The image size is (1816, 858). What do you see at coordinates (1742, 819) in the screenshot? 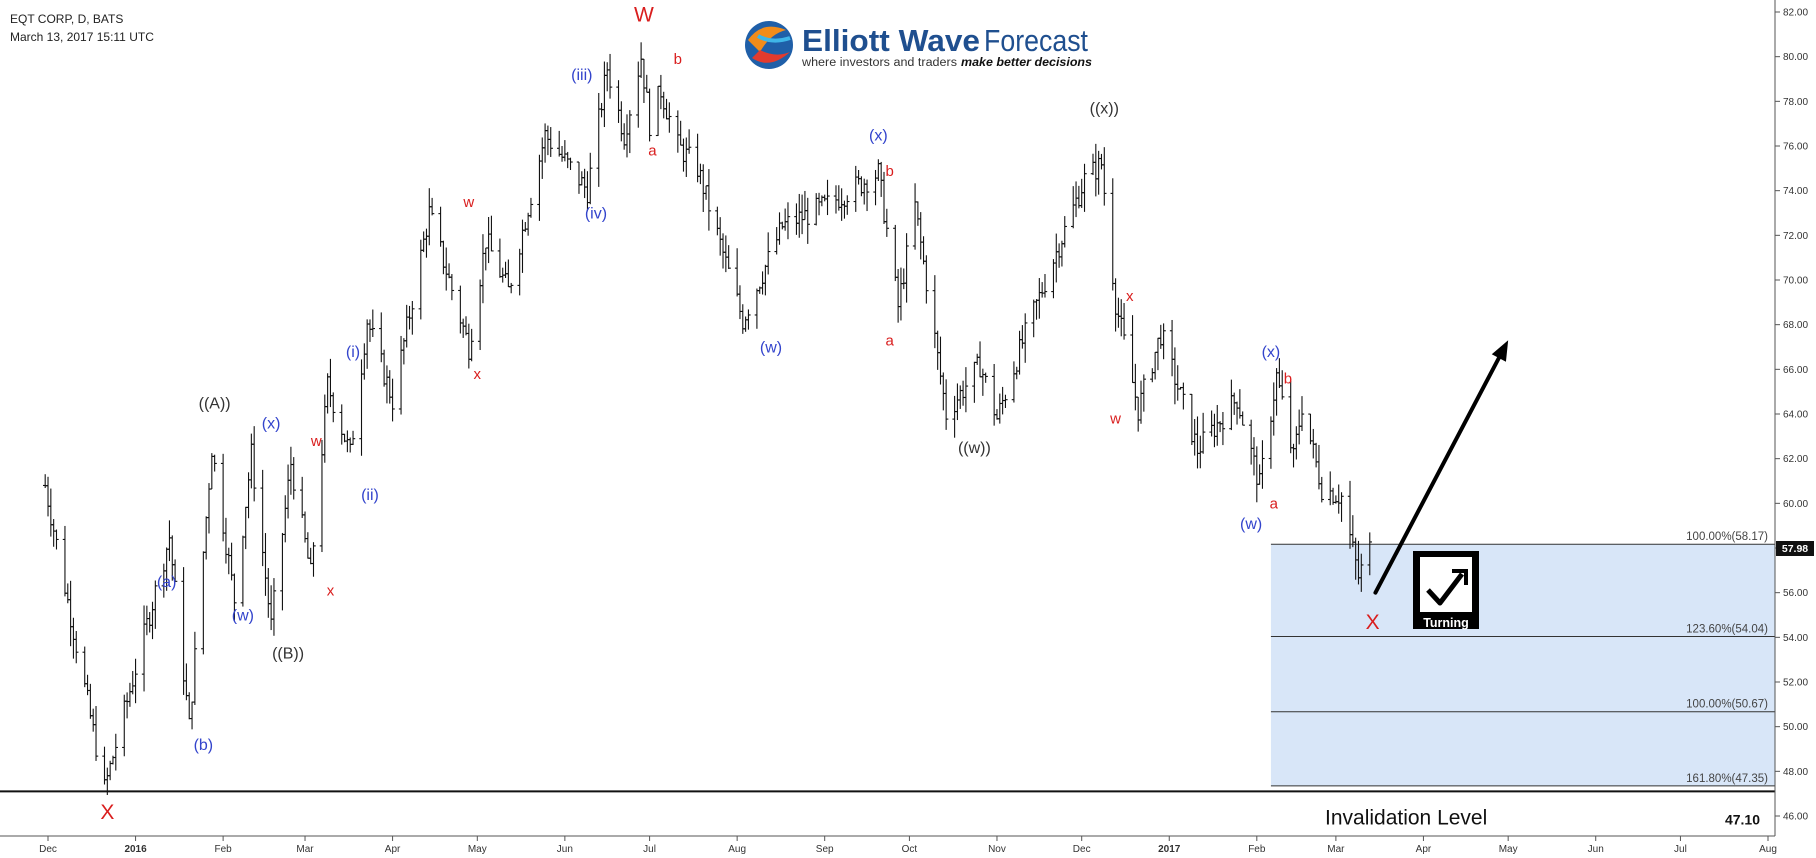
I see `invalidation-value: 47.10` at bounding box center [1742, 819].